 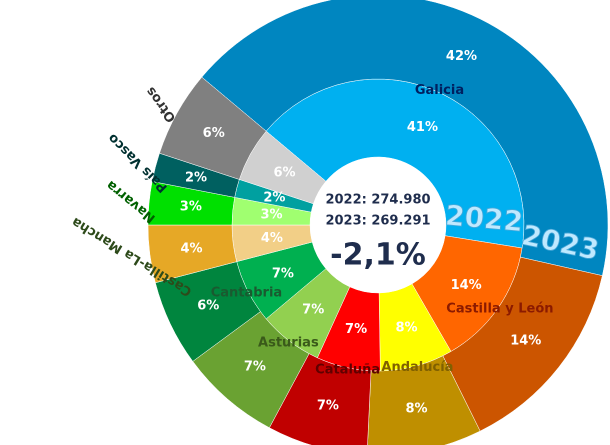 What do you see at coordinates (347, 369) in the screenshot?
I see `category-label: Cataluña` at bounding box center [347, 369].